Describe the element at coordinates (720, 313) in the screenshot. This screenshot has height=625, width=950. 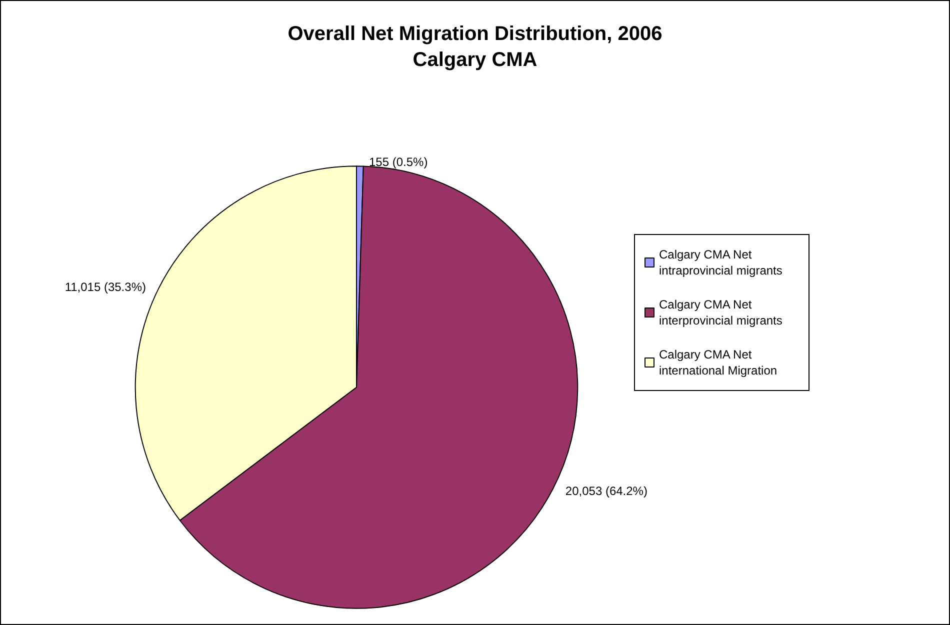
I see `legend-label: Calgary CMA Net interprovincial migrants` at that location.